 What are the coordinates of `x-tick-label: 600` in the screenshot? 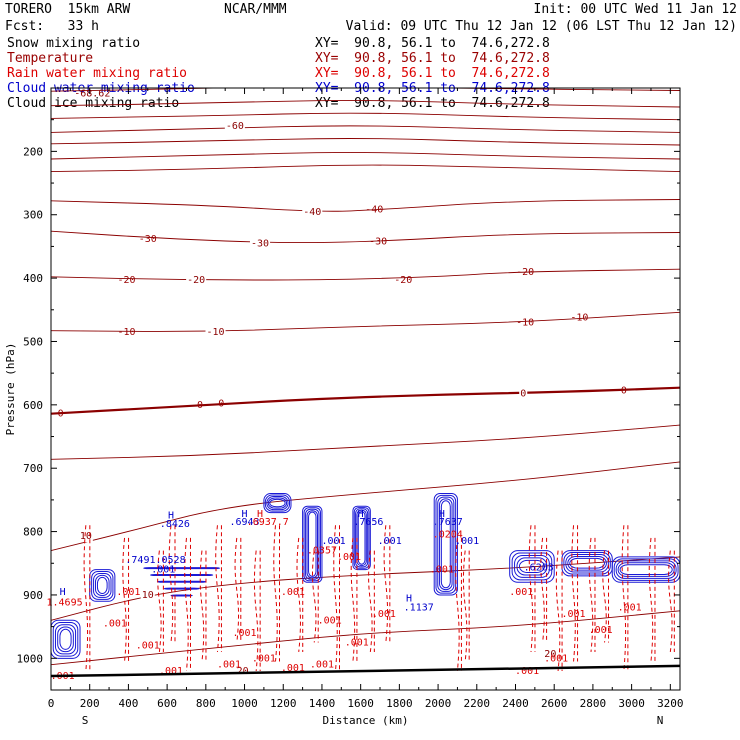 It's located at (167, 703).